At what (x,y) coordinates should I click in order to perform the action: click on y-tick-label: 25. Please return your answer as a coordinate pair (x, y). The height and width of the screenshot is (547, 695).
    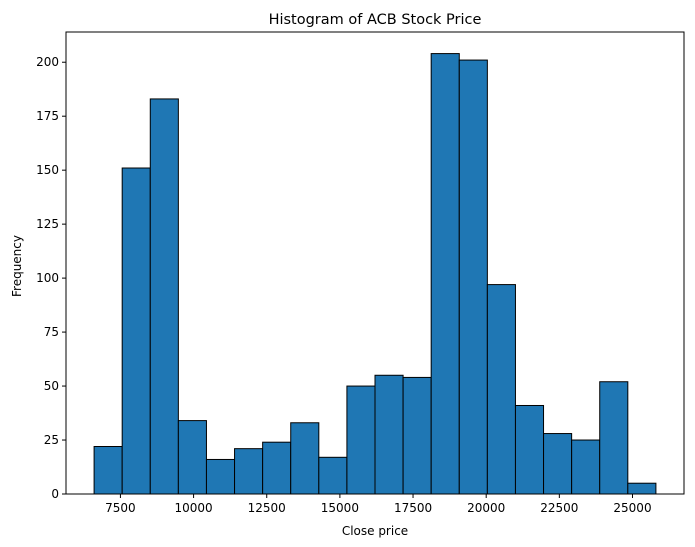
    Looking at the image, I should click on (51, 440).